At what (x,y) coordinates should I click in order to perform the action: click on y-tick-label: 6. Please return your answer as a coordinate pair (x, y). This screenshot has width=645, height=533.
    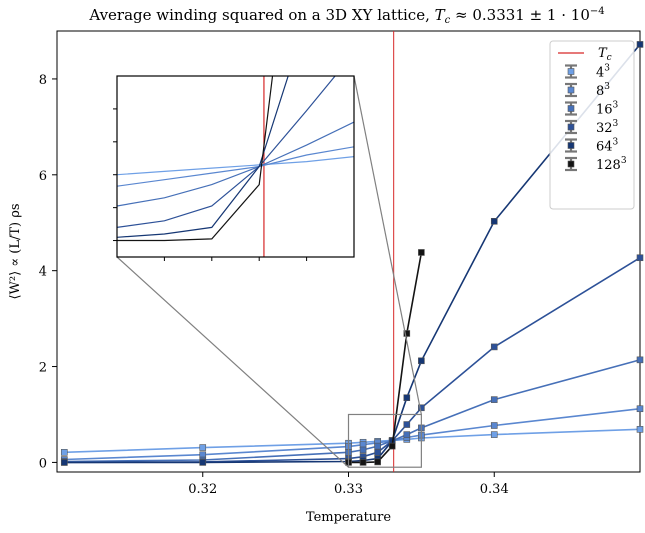
    Looking at the image, I should click on (43, 176).